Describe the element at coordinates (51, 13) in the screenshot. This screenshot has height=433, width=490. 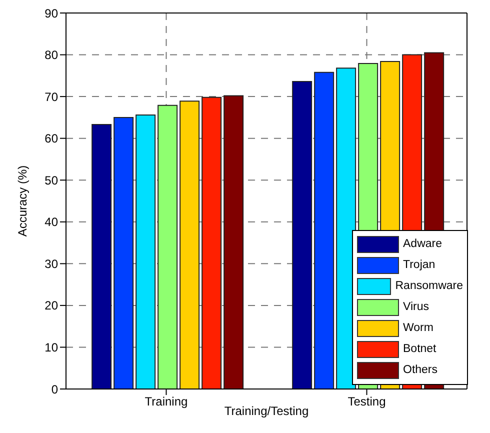
I see `y-tick-label: 90` at that location.